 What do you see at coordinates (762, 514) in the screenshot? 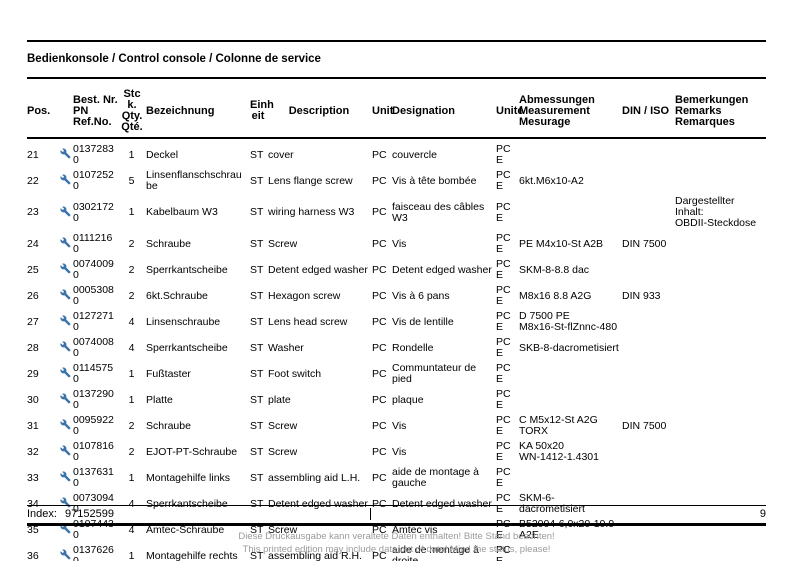
I see `page-number: 9` at bounding box center [762, 514].